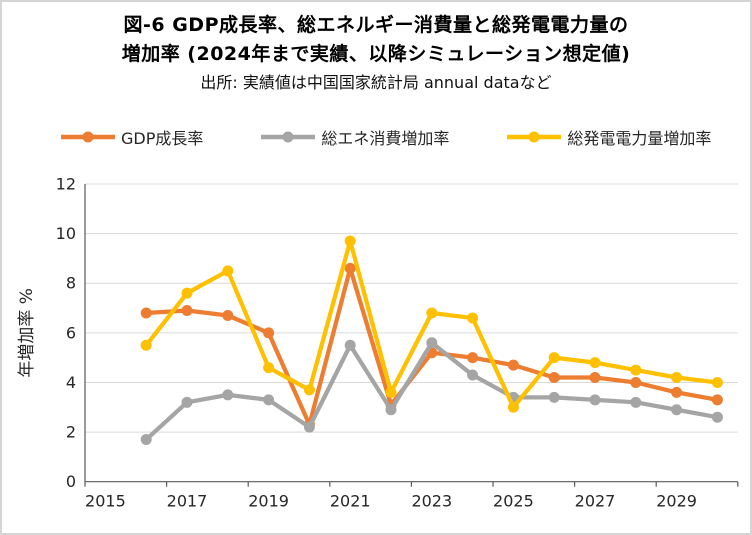 This screenshot has height=535, width=752. Describe the element at coordinates (71, 283) in the screenshot. I see `y-tick-label-8: 8` at that location.